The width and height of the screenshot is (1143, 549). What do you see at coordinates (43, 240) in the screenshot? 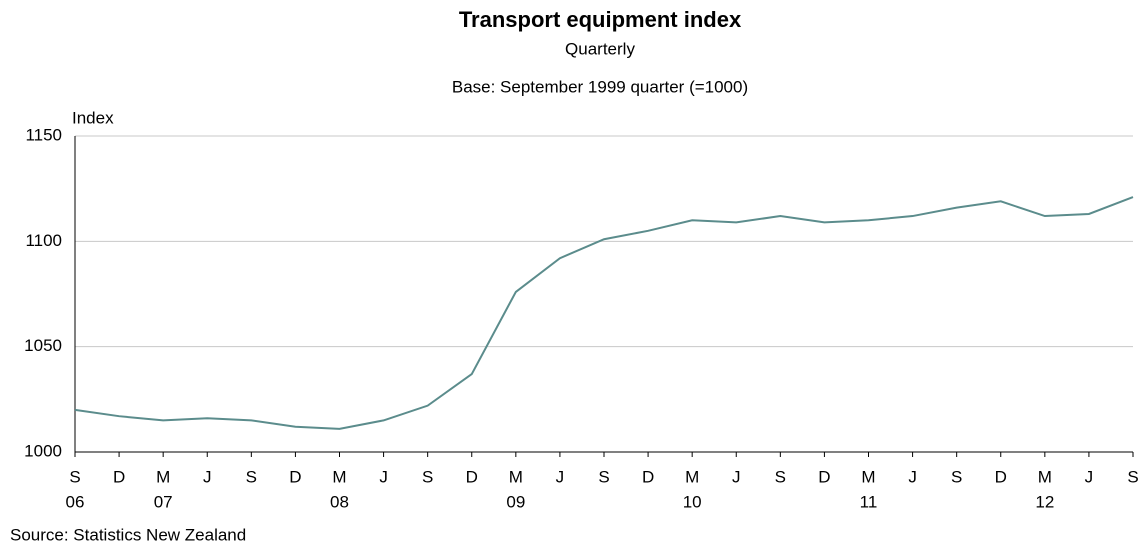
I see `y-tick-label: 1100` at bounding box center [43, 240].